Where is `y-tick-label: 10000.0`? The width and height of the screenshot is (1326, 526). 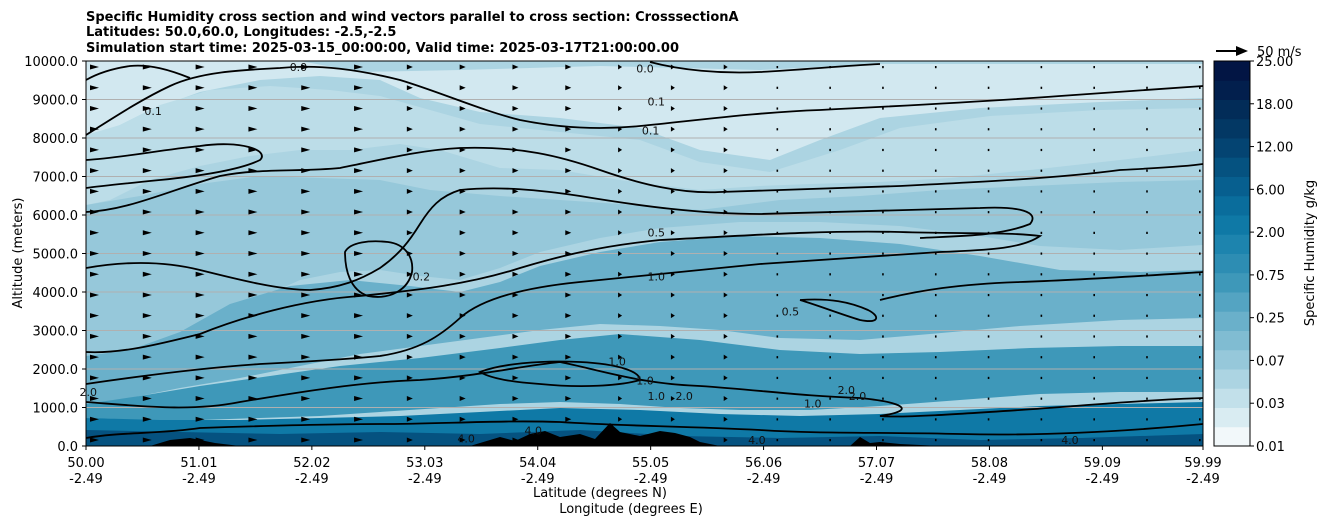
y-tick-label: 10000.0 is located at coordinates (51, 62).